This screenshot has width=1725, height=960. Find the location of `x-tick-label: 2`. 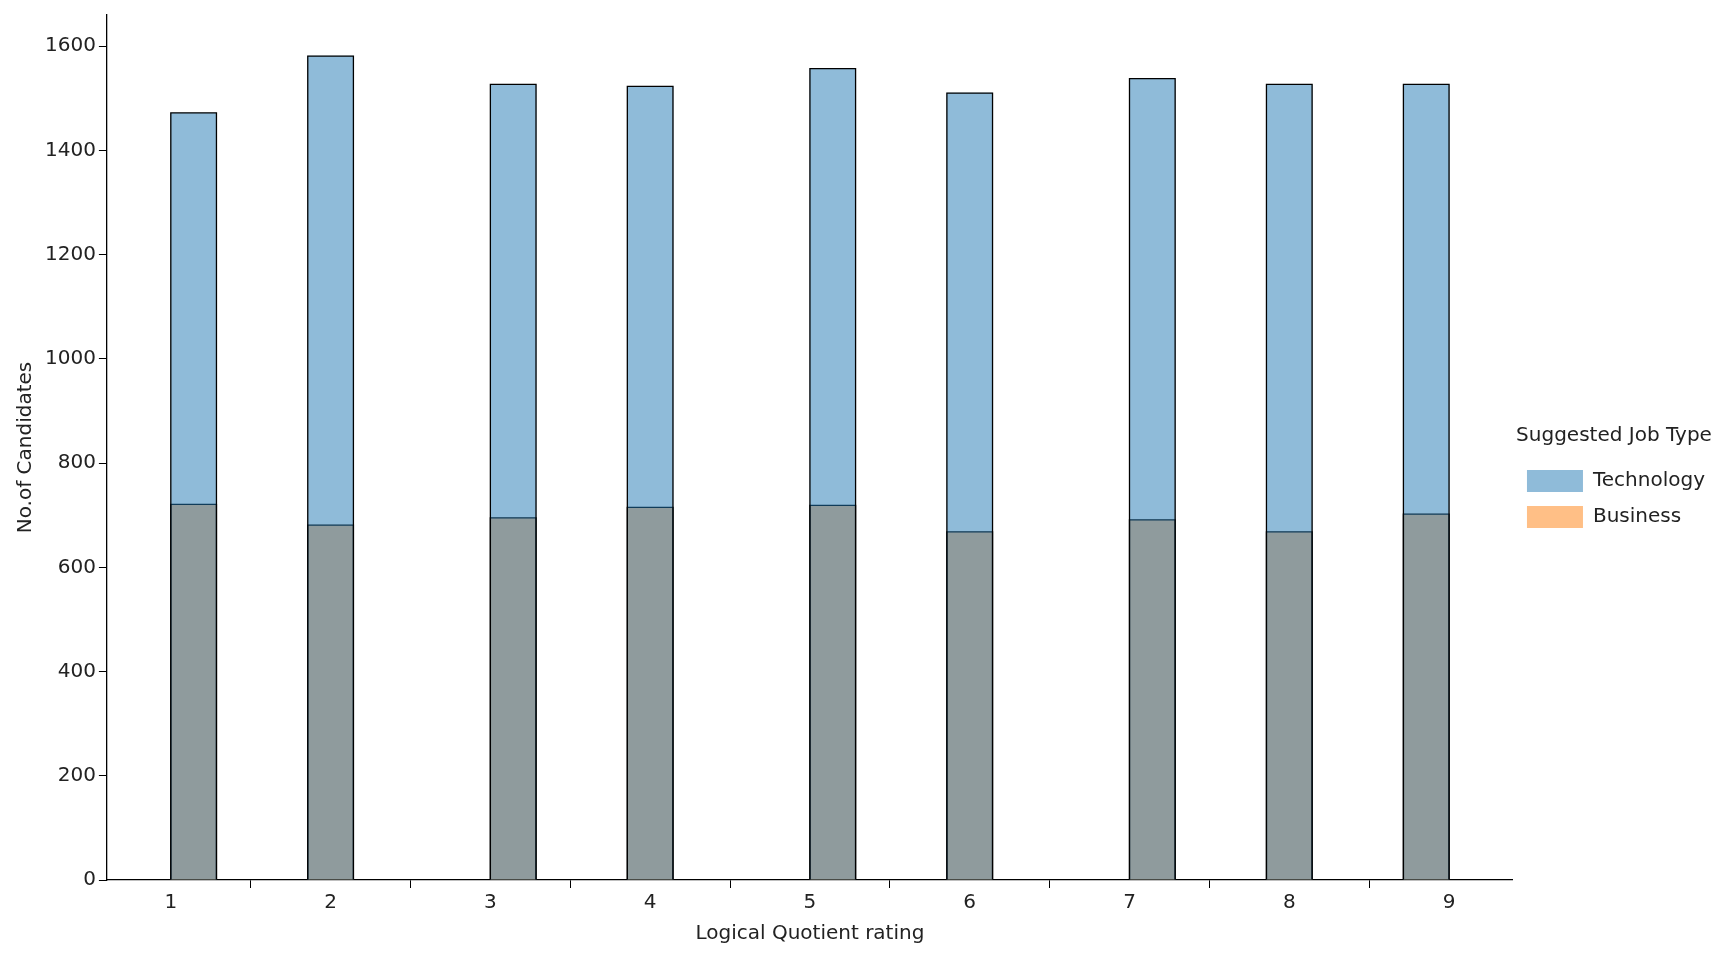

x-tick-label: 2 is located at coordinates (330, 901).